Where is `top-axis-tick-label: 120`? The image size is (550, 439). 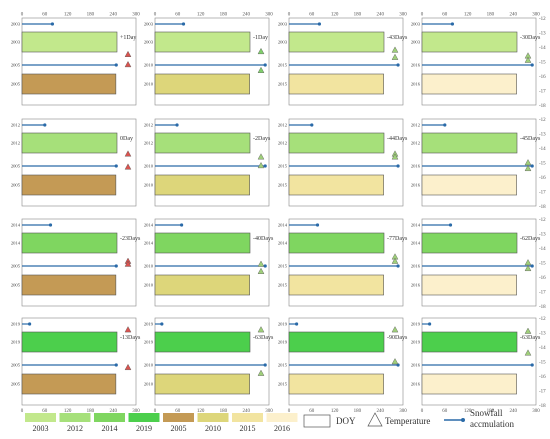 top-axis-tick-label: 120 is located at coordinates (468, 15).